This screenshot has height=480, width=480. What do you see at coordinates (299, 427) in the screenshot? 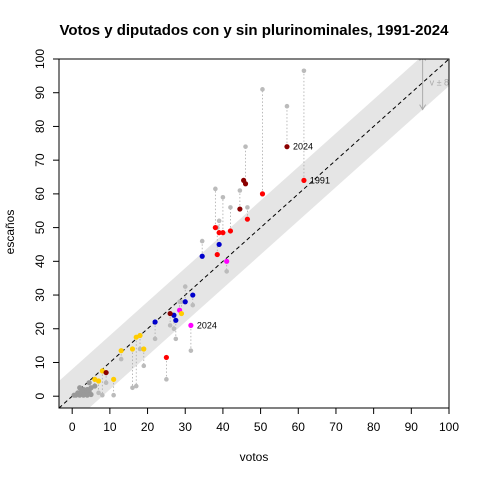
I see `x-tick-label: 60` at bounding box center [299, 427].